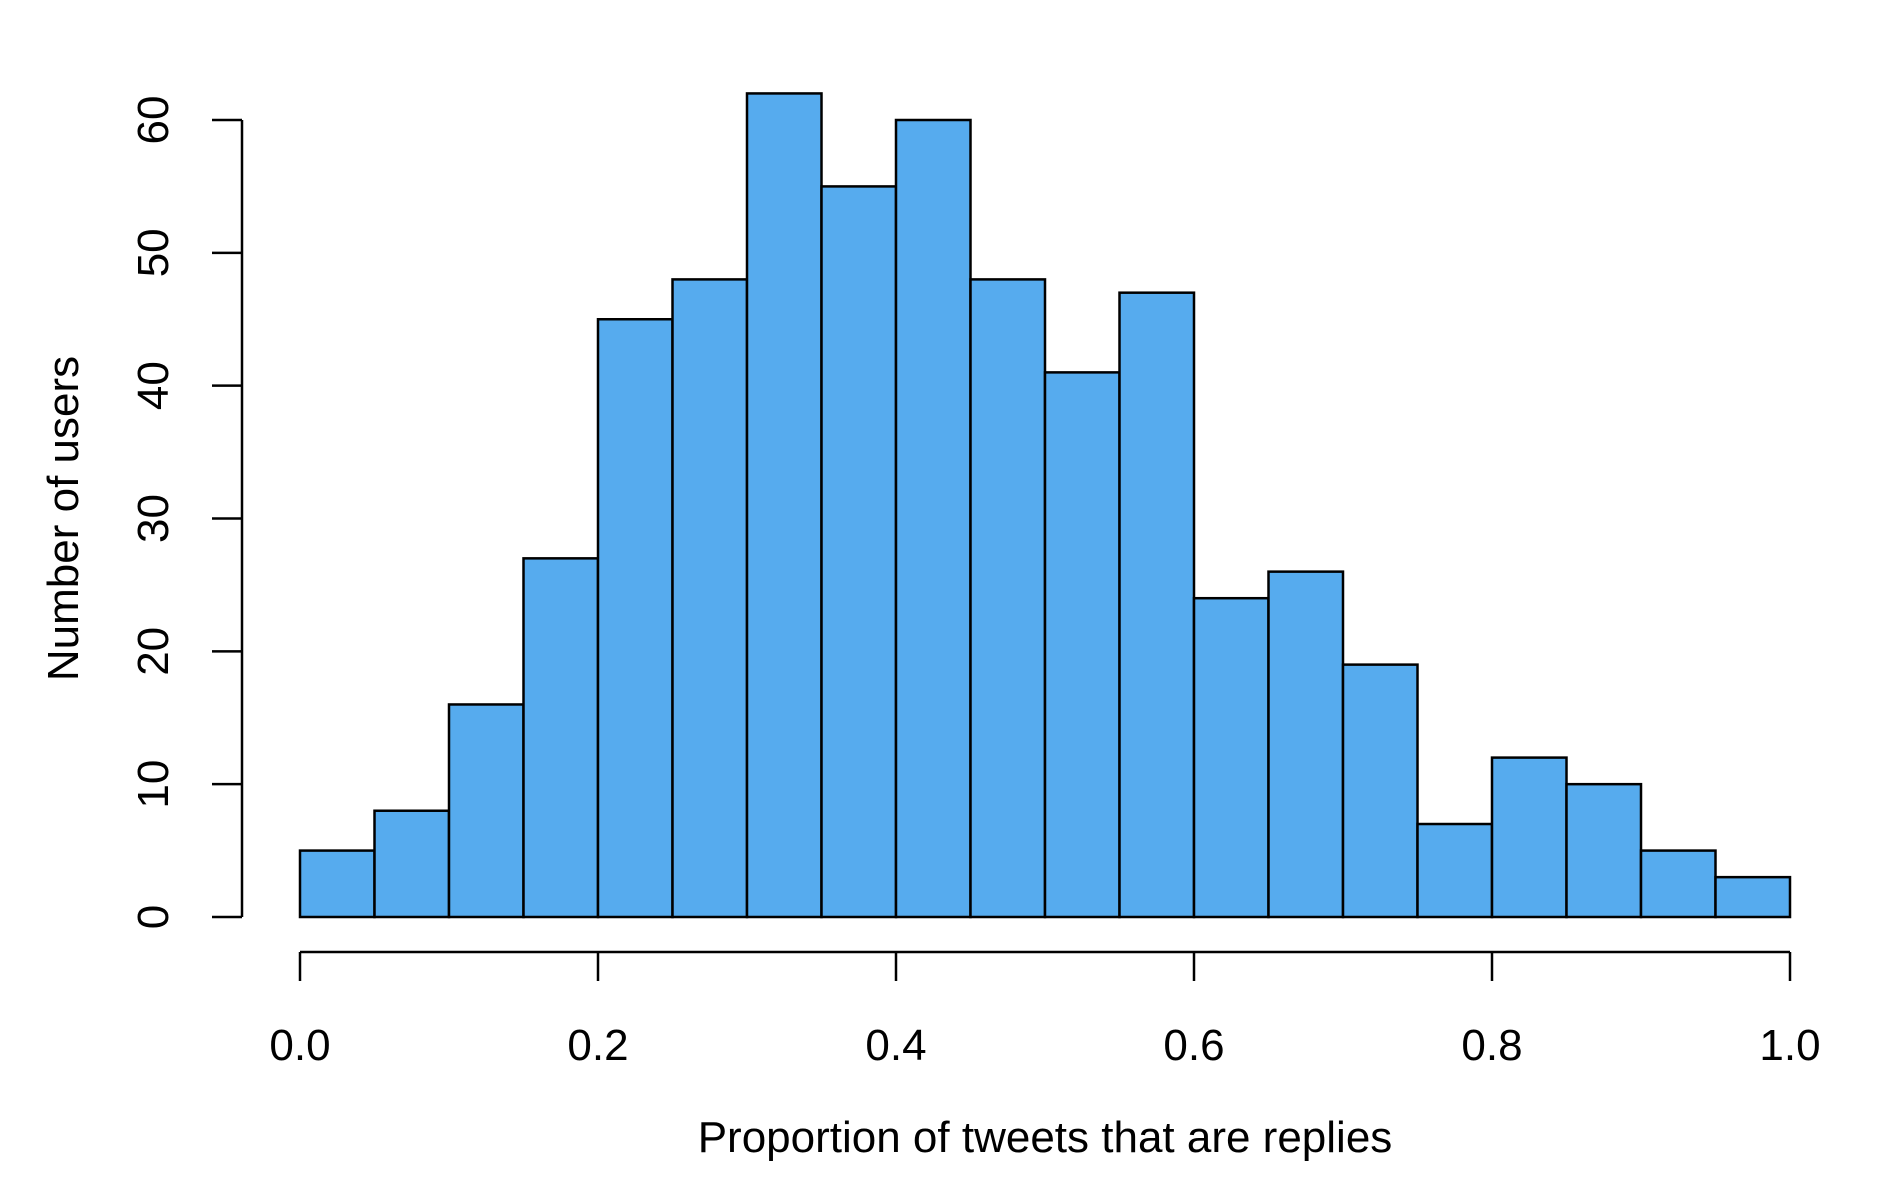 This screenshot has height=1181, width=1889. Describe the element at coordinates (153, 252) in the screenshot. I see `y-tick-label: 50` at that location.